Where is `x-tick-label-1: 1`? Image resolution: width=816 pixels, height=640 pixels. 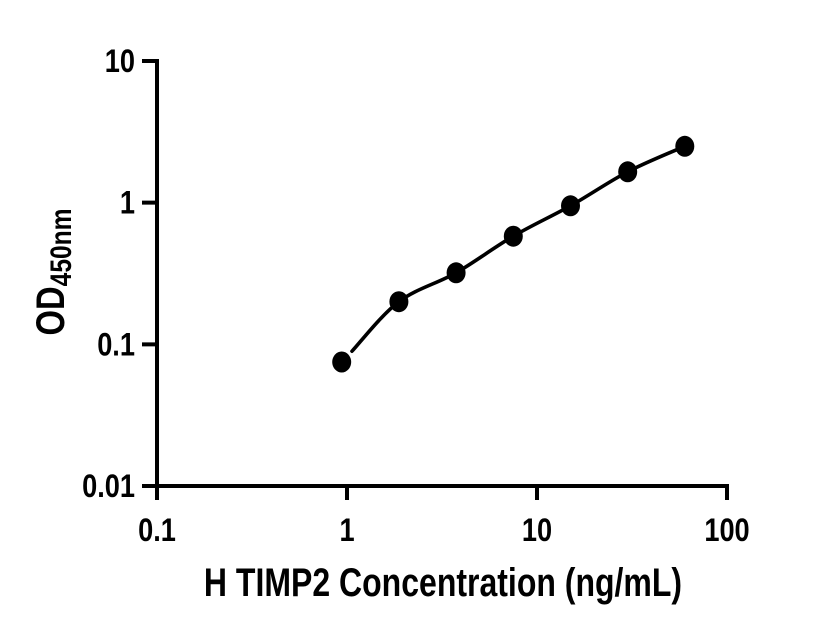 x-tick-label-1: 1 is located at coordinates (346, 531).